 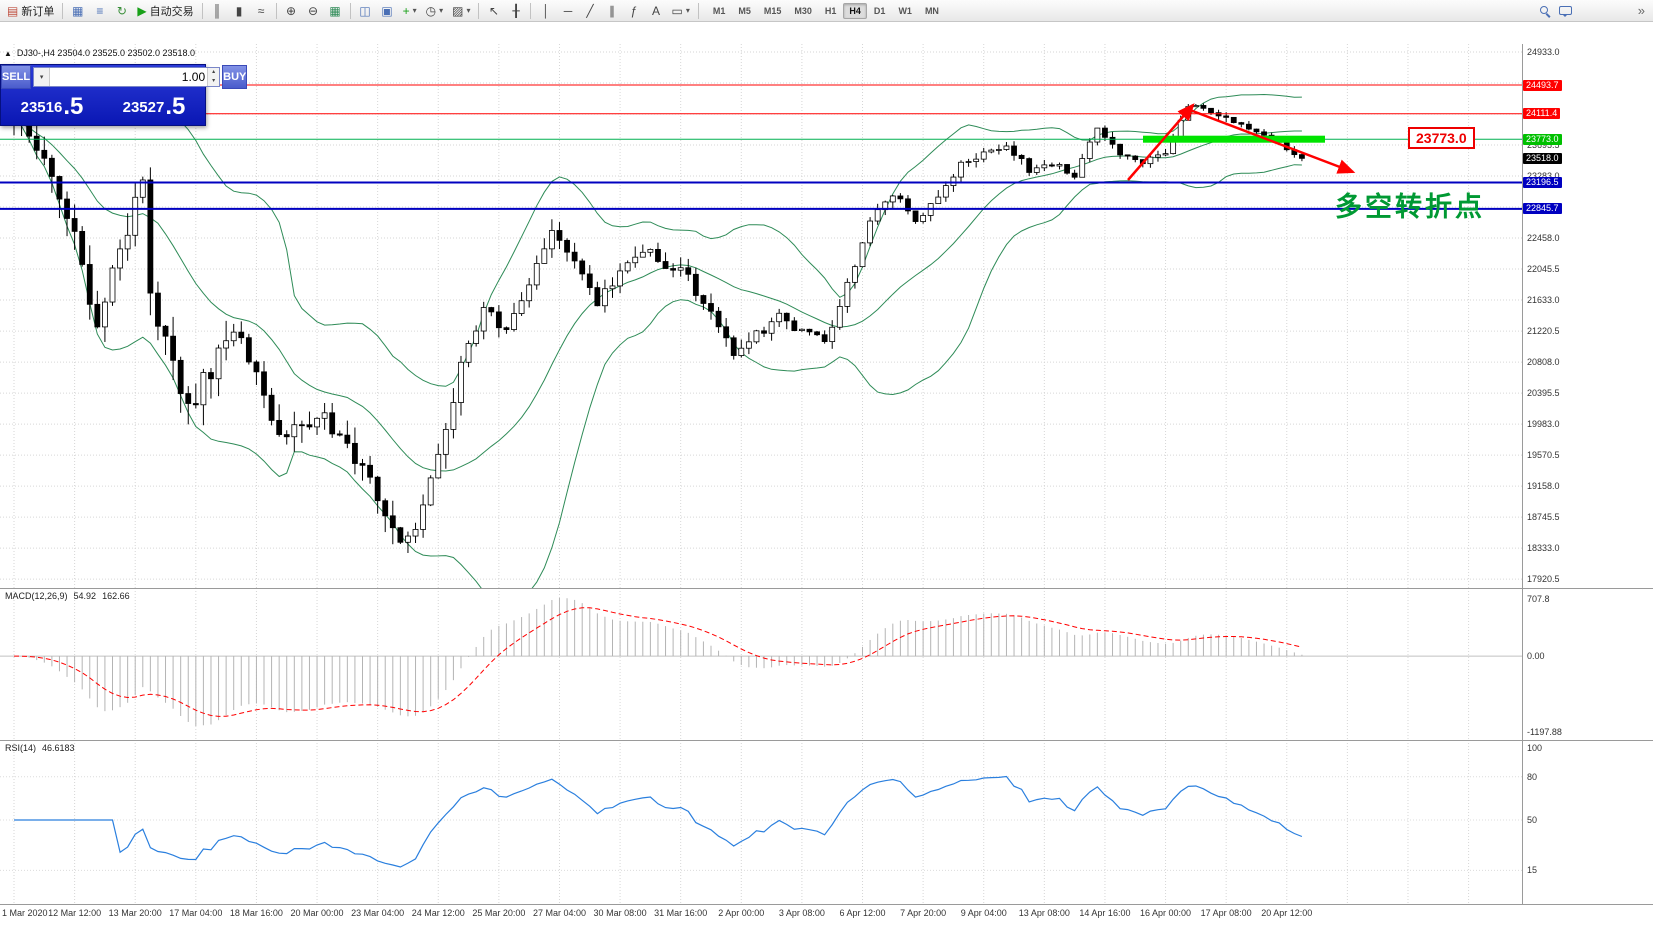 I want to click on line-chart-icon: ≈, so click(x=261, y=10).